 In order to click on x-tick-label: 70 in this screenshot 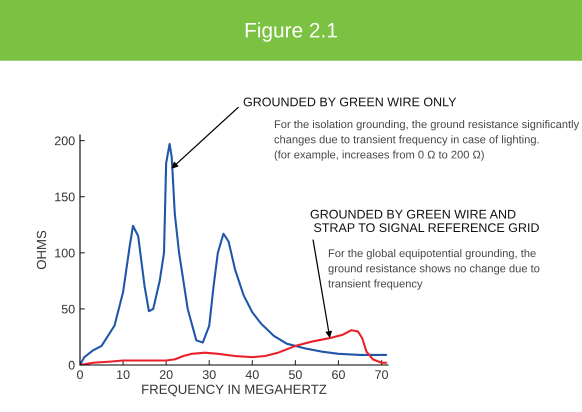, I will do `click(381, 375)`.